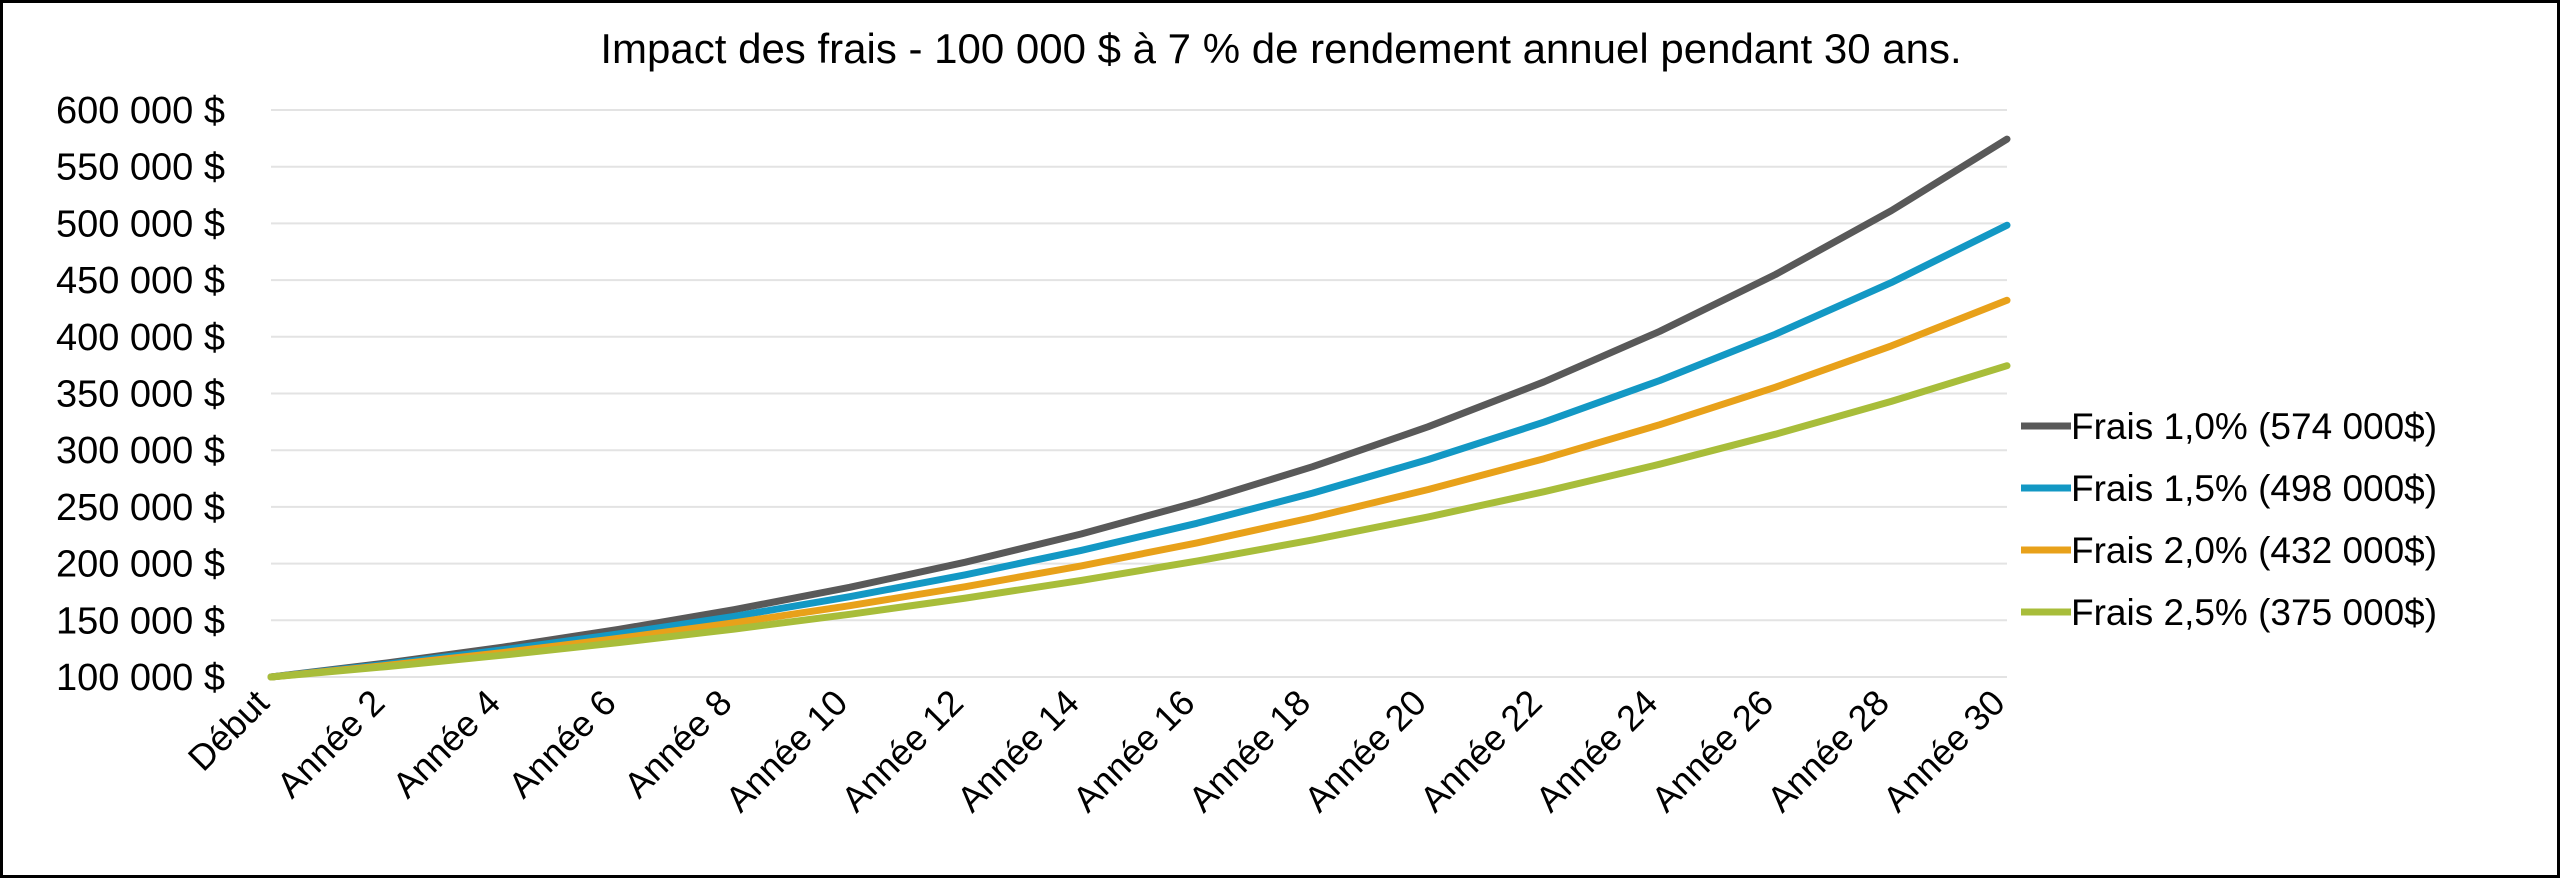 The height and width of the screenshot is (878, 2560). I want to click on x-tick-label: Année 4, so click(446, 744).